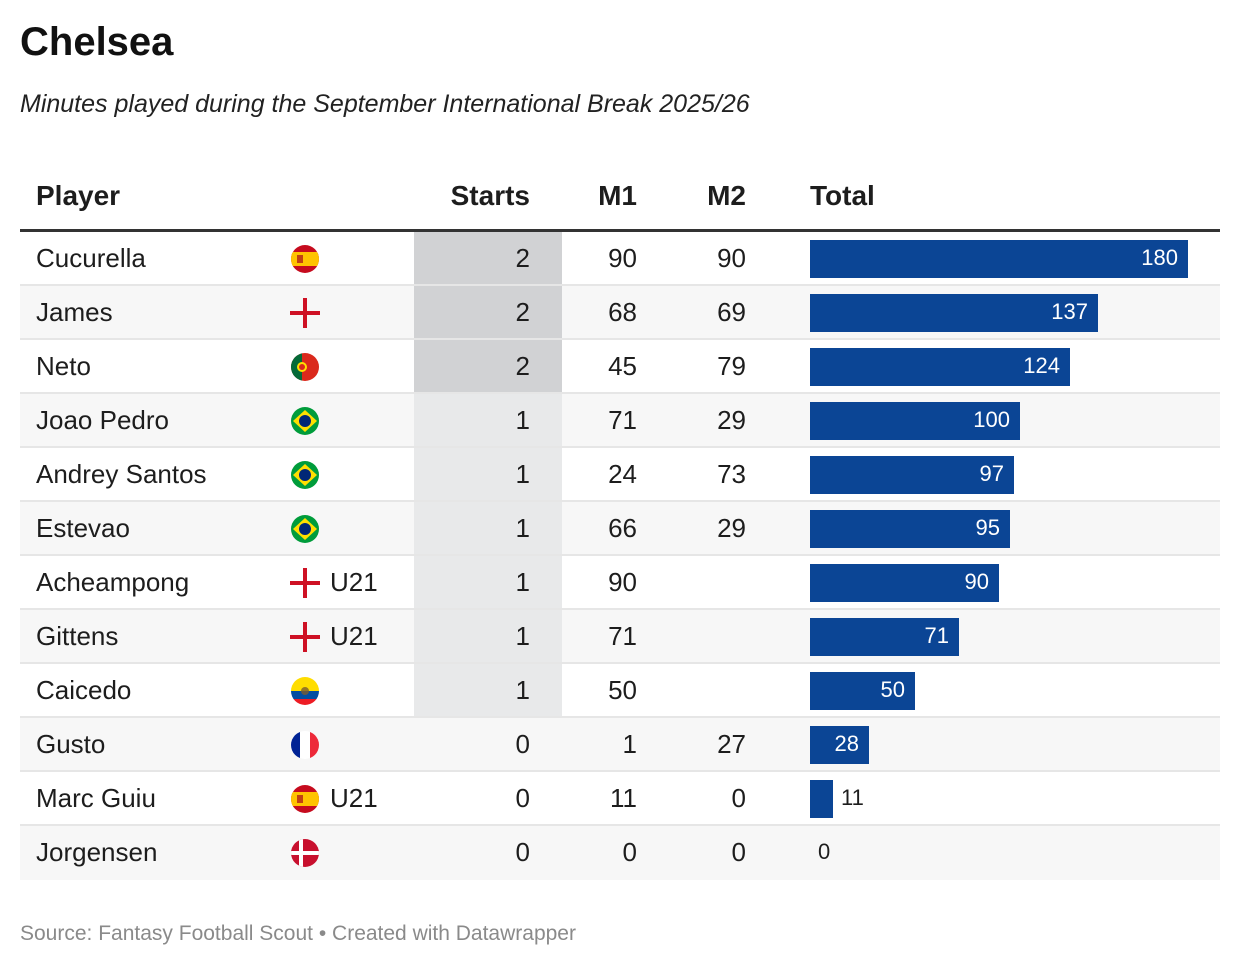  I want to click on table-row: Marc Guiu U21 0 11 0 11, so click(620, 799).